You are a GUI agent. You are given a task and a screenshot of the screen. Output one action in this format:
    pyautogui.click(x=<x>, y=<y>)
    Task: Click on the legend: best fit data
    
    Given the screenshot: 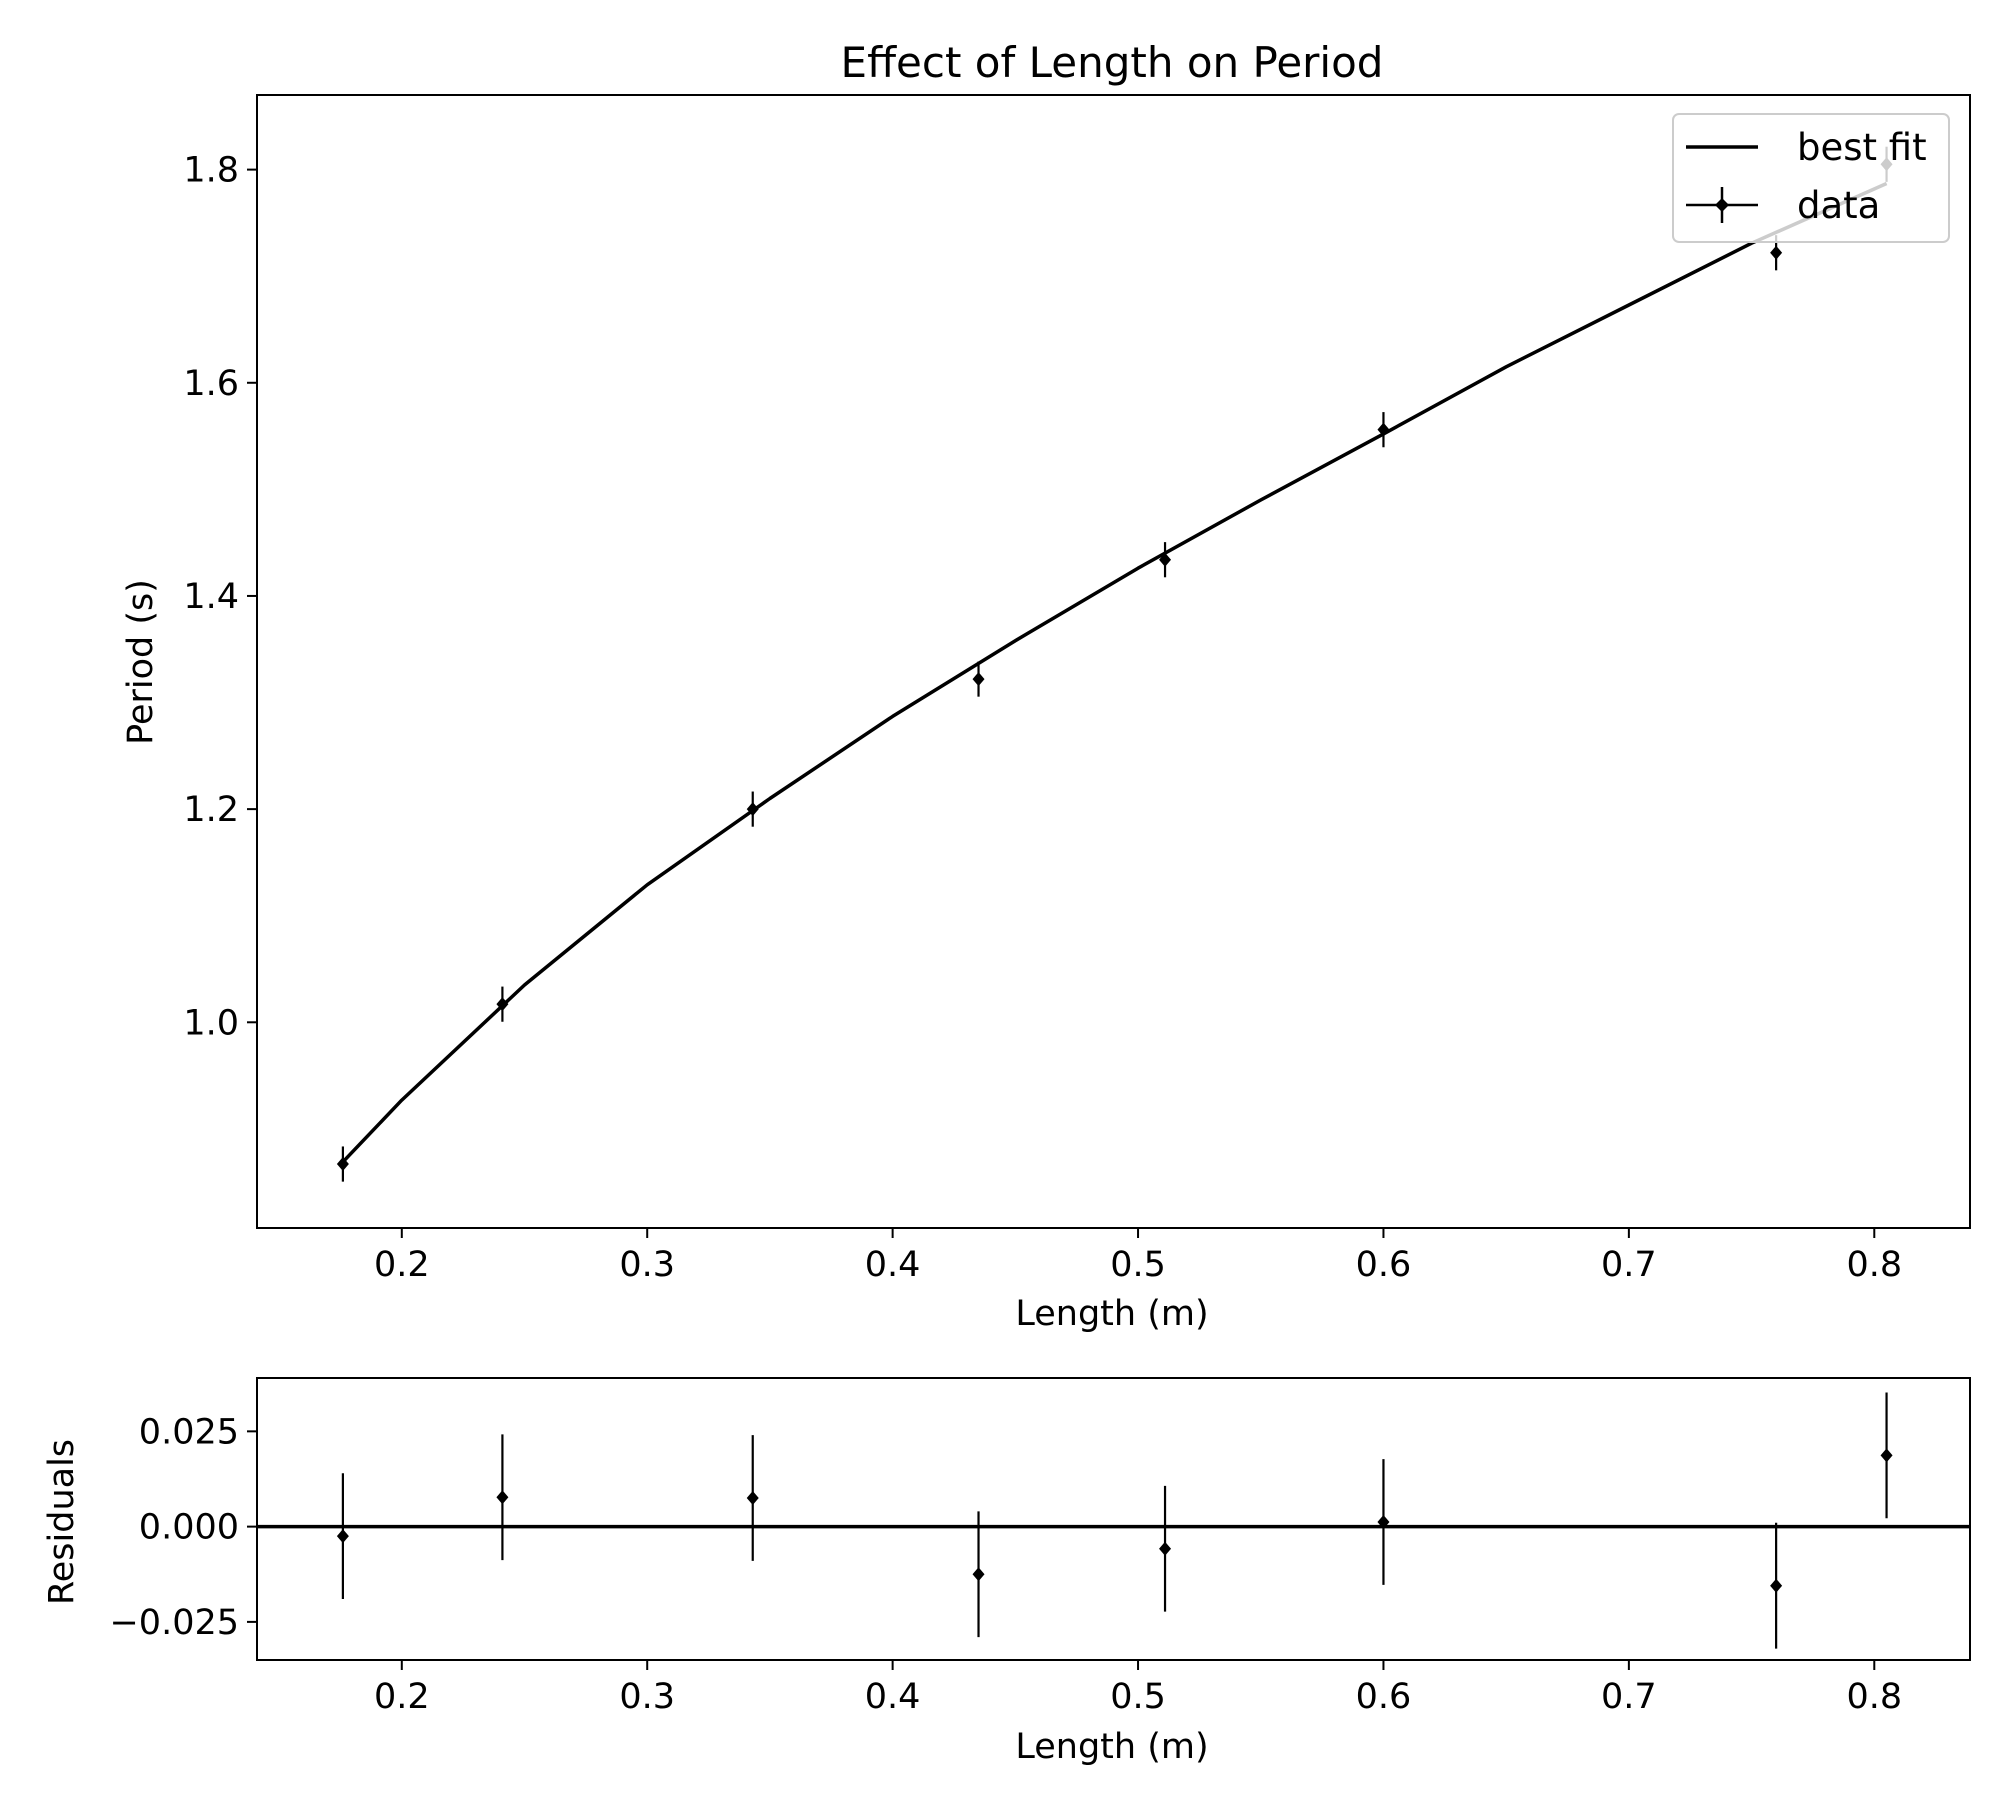 What is the action you would take?
    pyautogui.click(x=1811, y=178)
    